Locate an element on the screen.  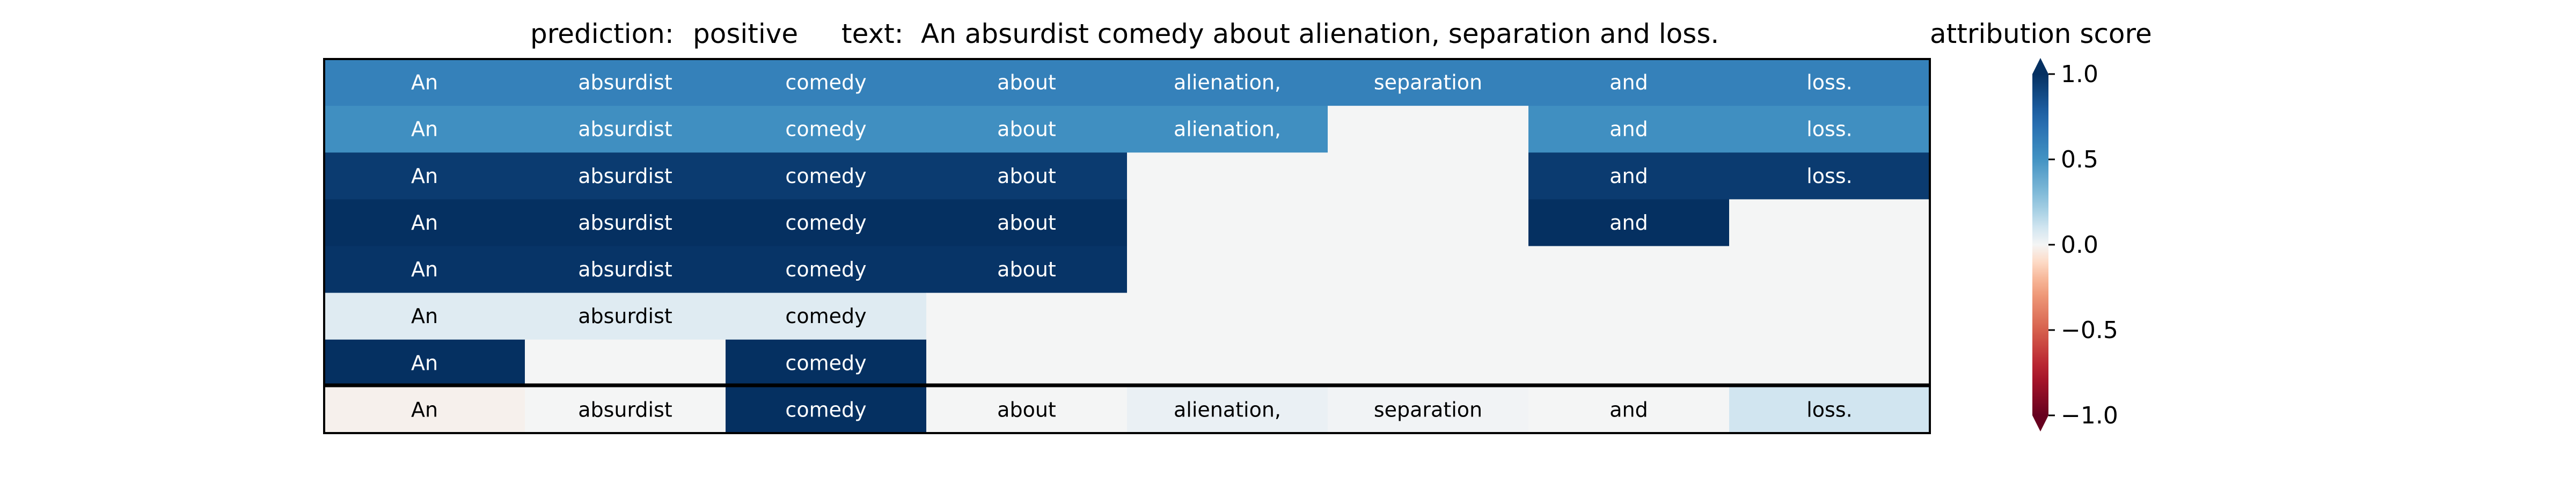
colorbar-gradient is located at coordinates (2040, 244).